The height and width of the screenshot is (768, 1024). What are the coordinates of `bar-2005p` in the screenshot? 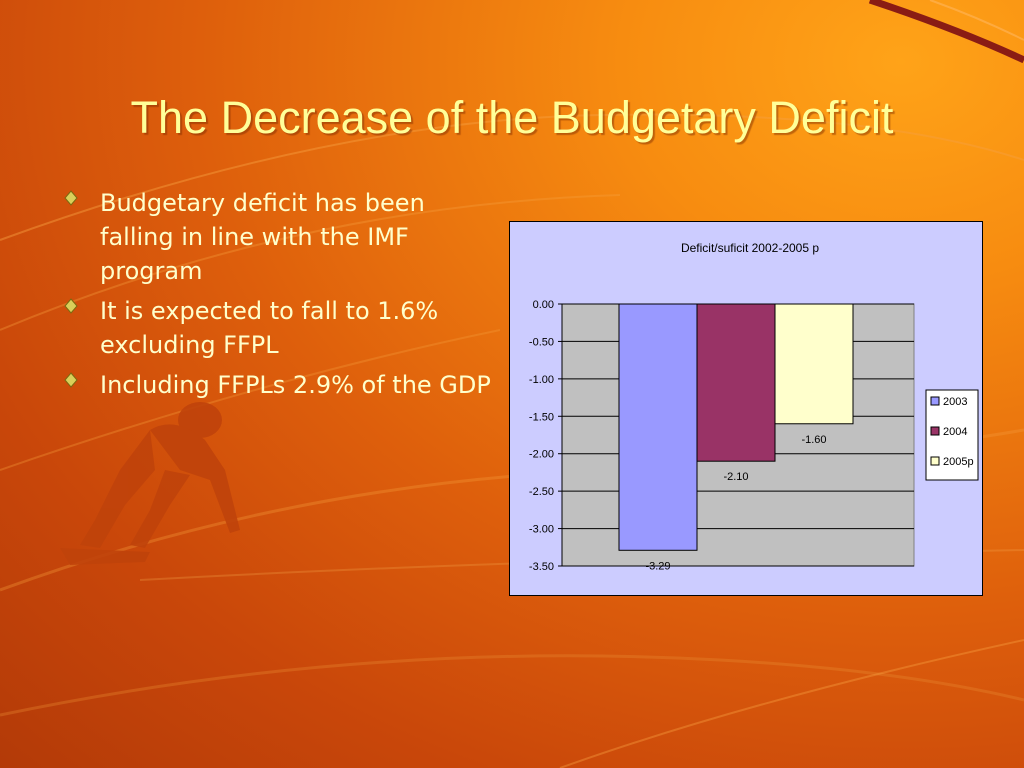 It's located at (814, 364).